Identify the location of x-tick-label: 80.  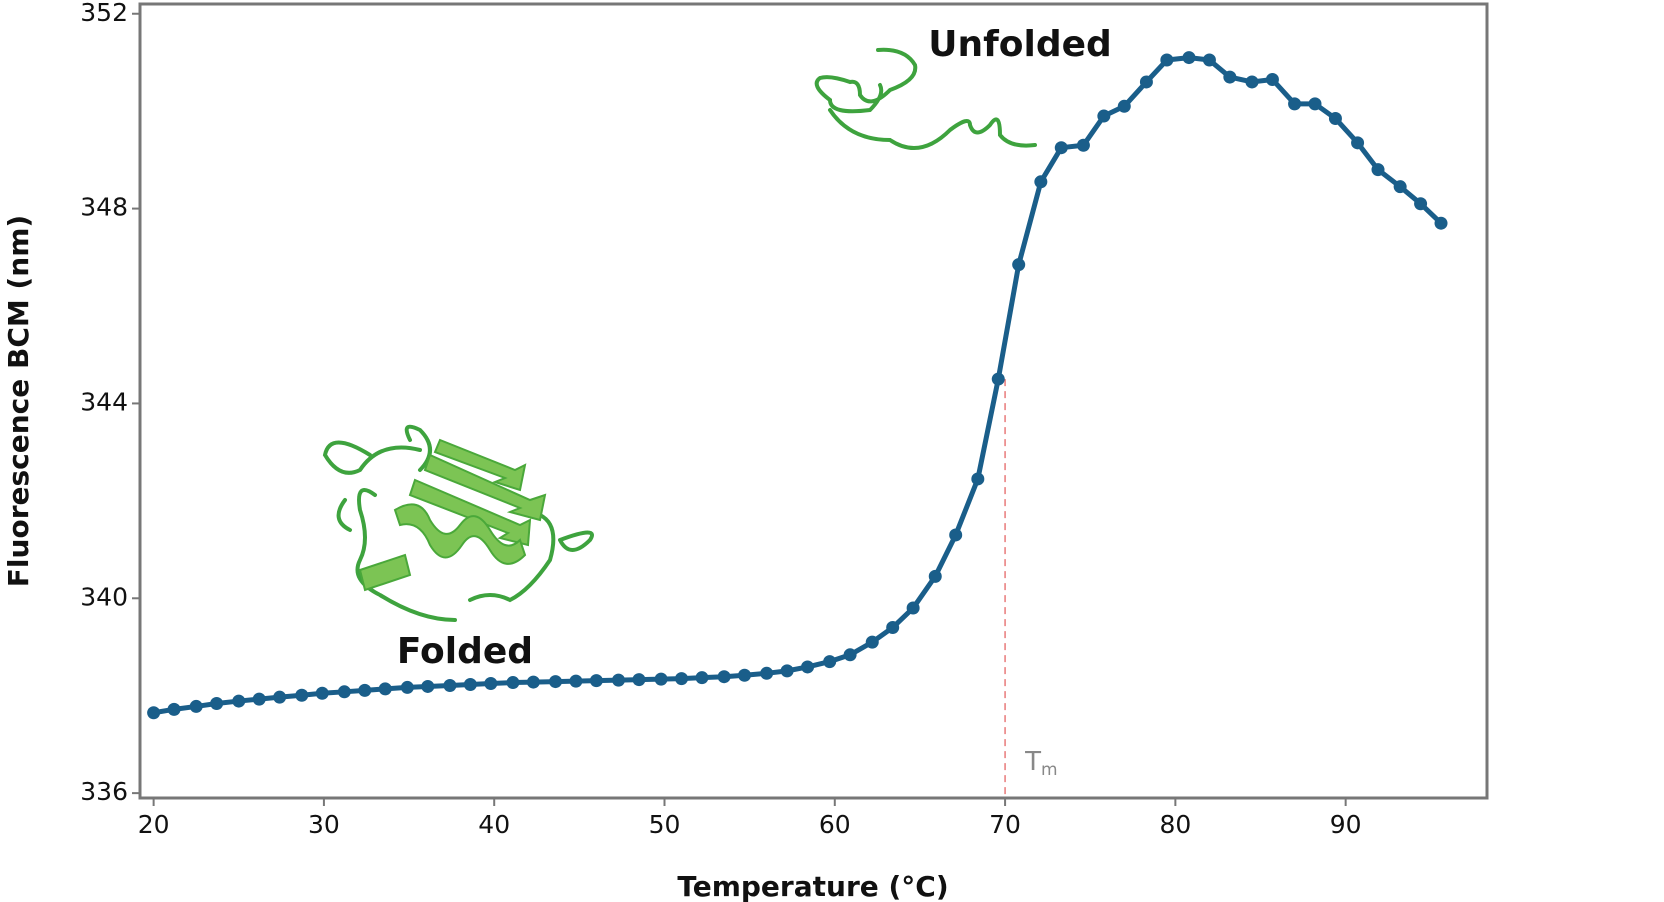
(1175, 824).